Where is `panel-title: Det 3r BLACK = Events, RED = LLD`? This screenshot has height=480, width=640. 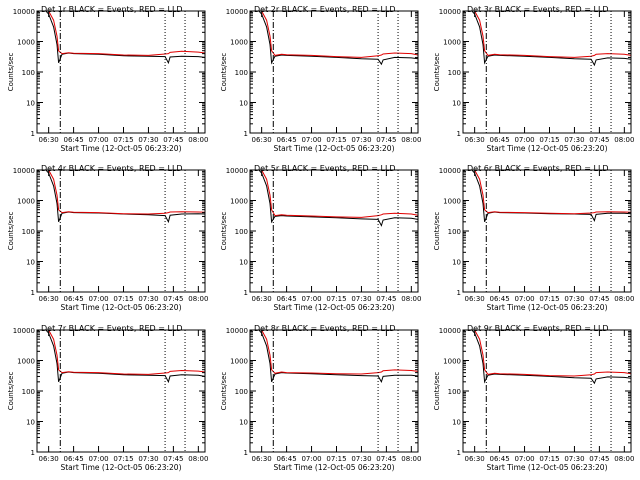
panel-title: Det 3r BLACK = Events, RED = LLD is located at coordinates (538, 9).